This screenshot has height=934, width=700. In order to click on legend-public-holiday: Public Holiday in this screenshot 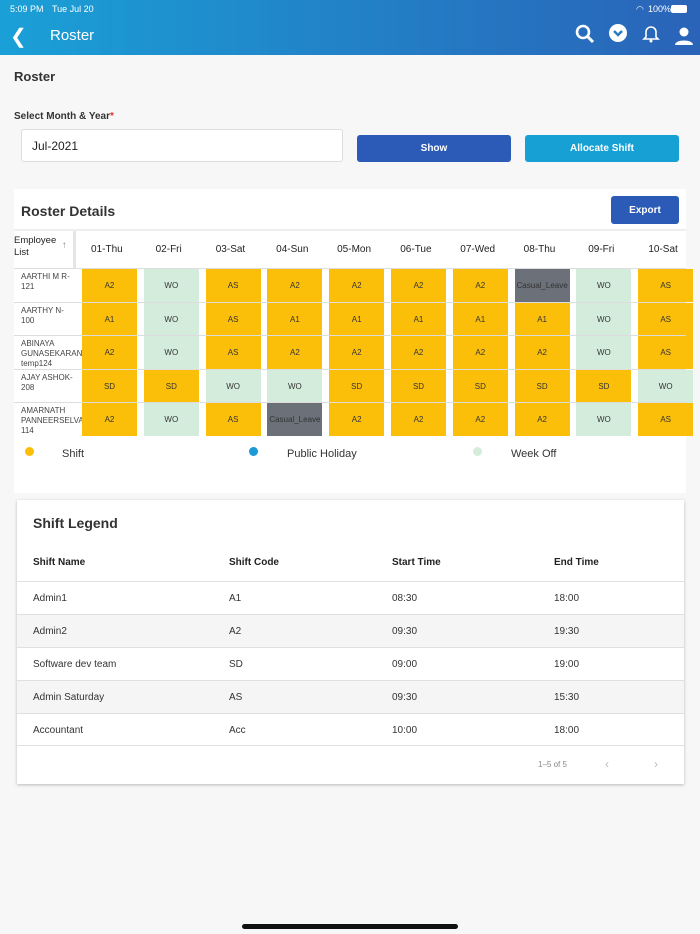, I will do `click(322, 454)`.